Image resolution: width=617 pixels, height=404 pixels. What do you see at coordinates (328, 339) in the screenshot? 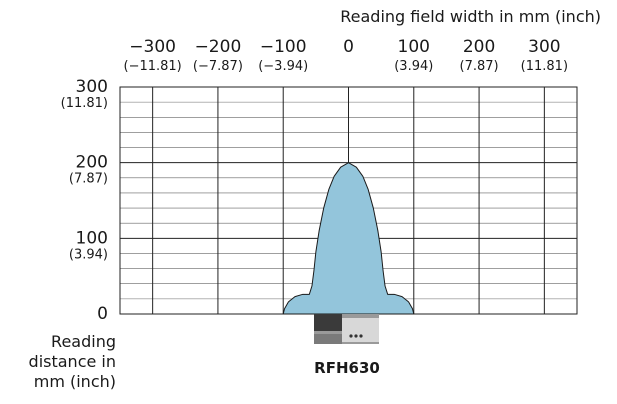
I see `device-base` at bounding box center [328, 339].